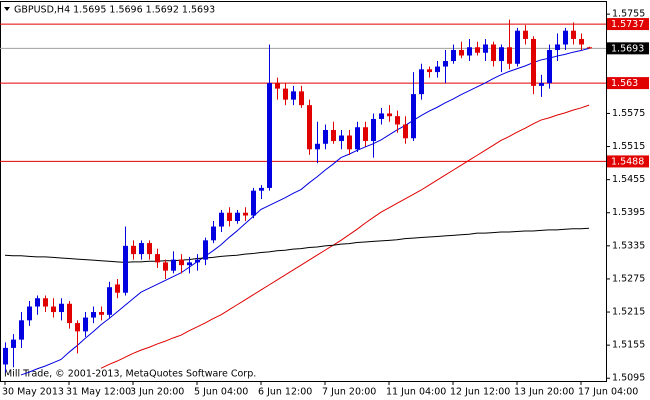  What do you see at coordinates (628, 113) in the screenshot?
I see `y-tick-label: 1.5575` at bounding box center [628, 113].